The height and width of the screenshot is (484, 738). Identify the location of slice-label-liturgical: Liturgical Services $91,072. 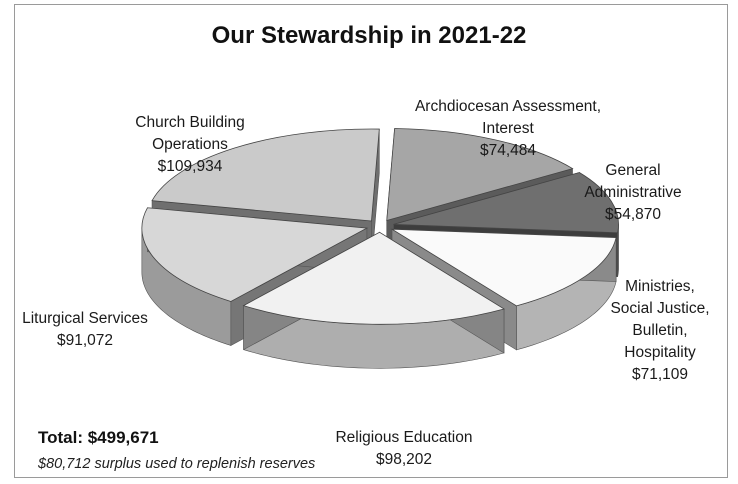
(85, 329).